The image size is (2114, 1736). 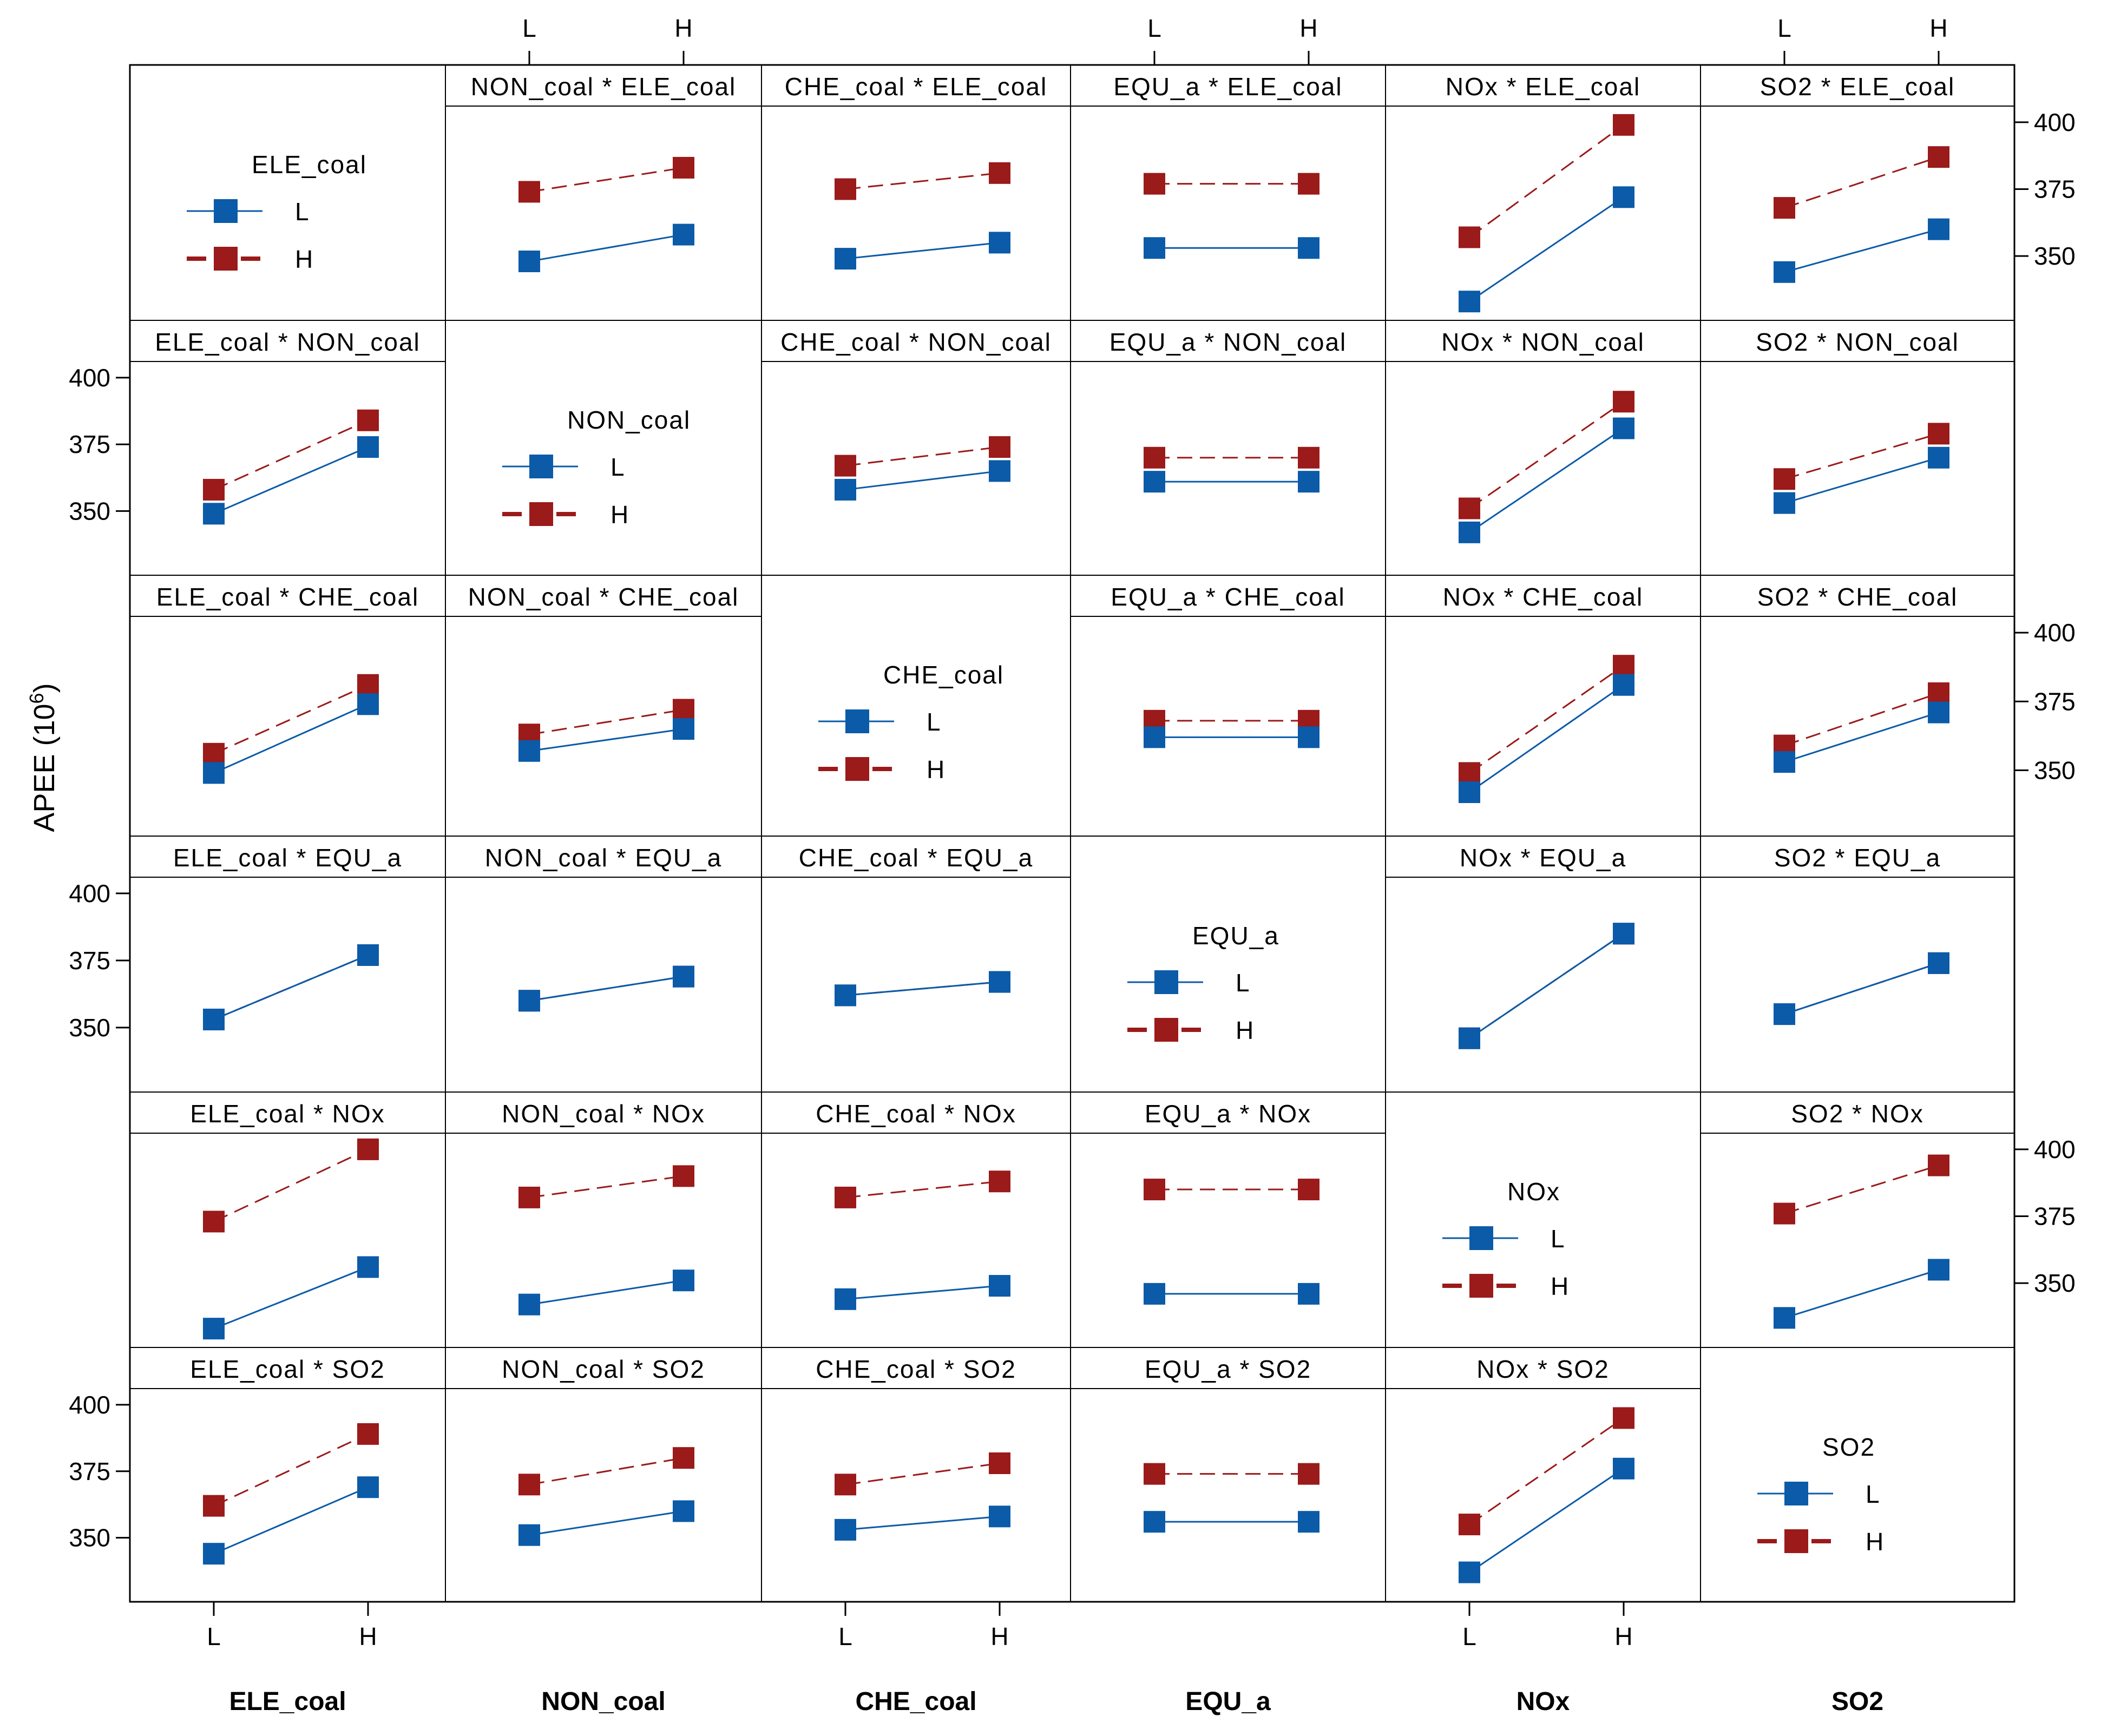 What do you see at coordinates (916, 87) in the screenshot?
I see `panel-title: CHE_coal * ELE_coal` at bounding box center [916, 87].